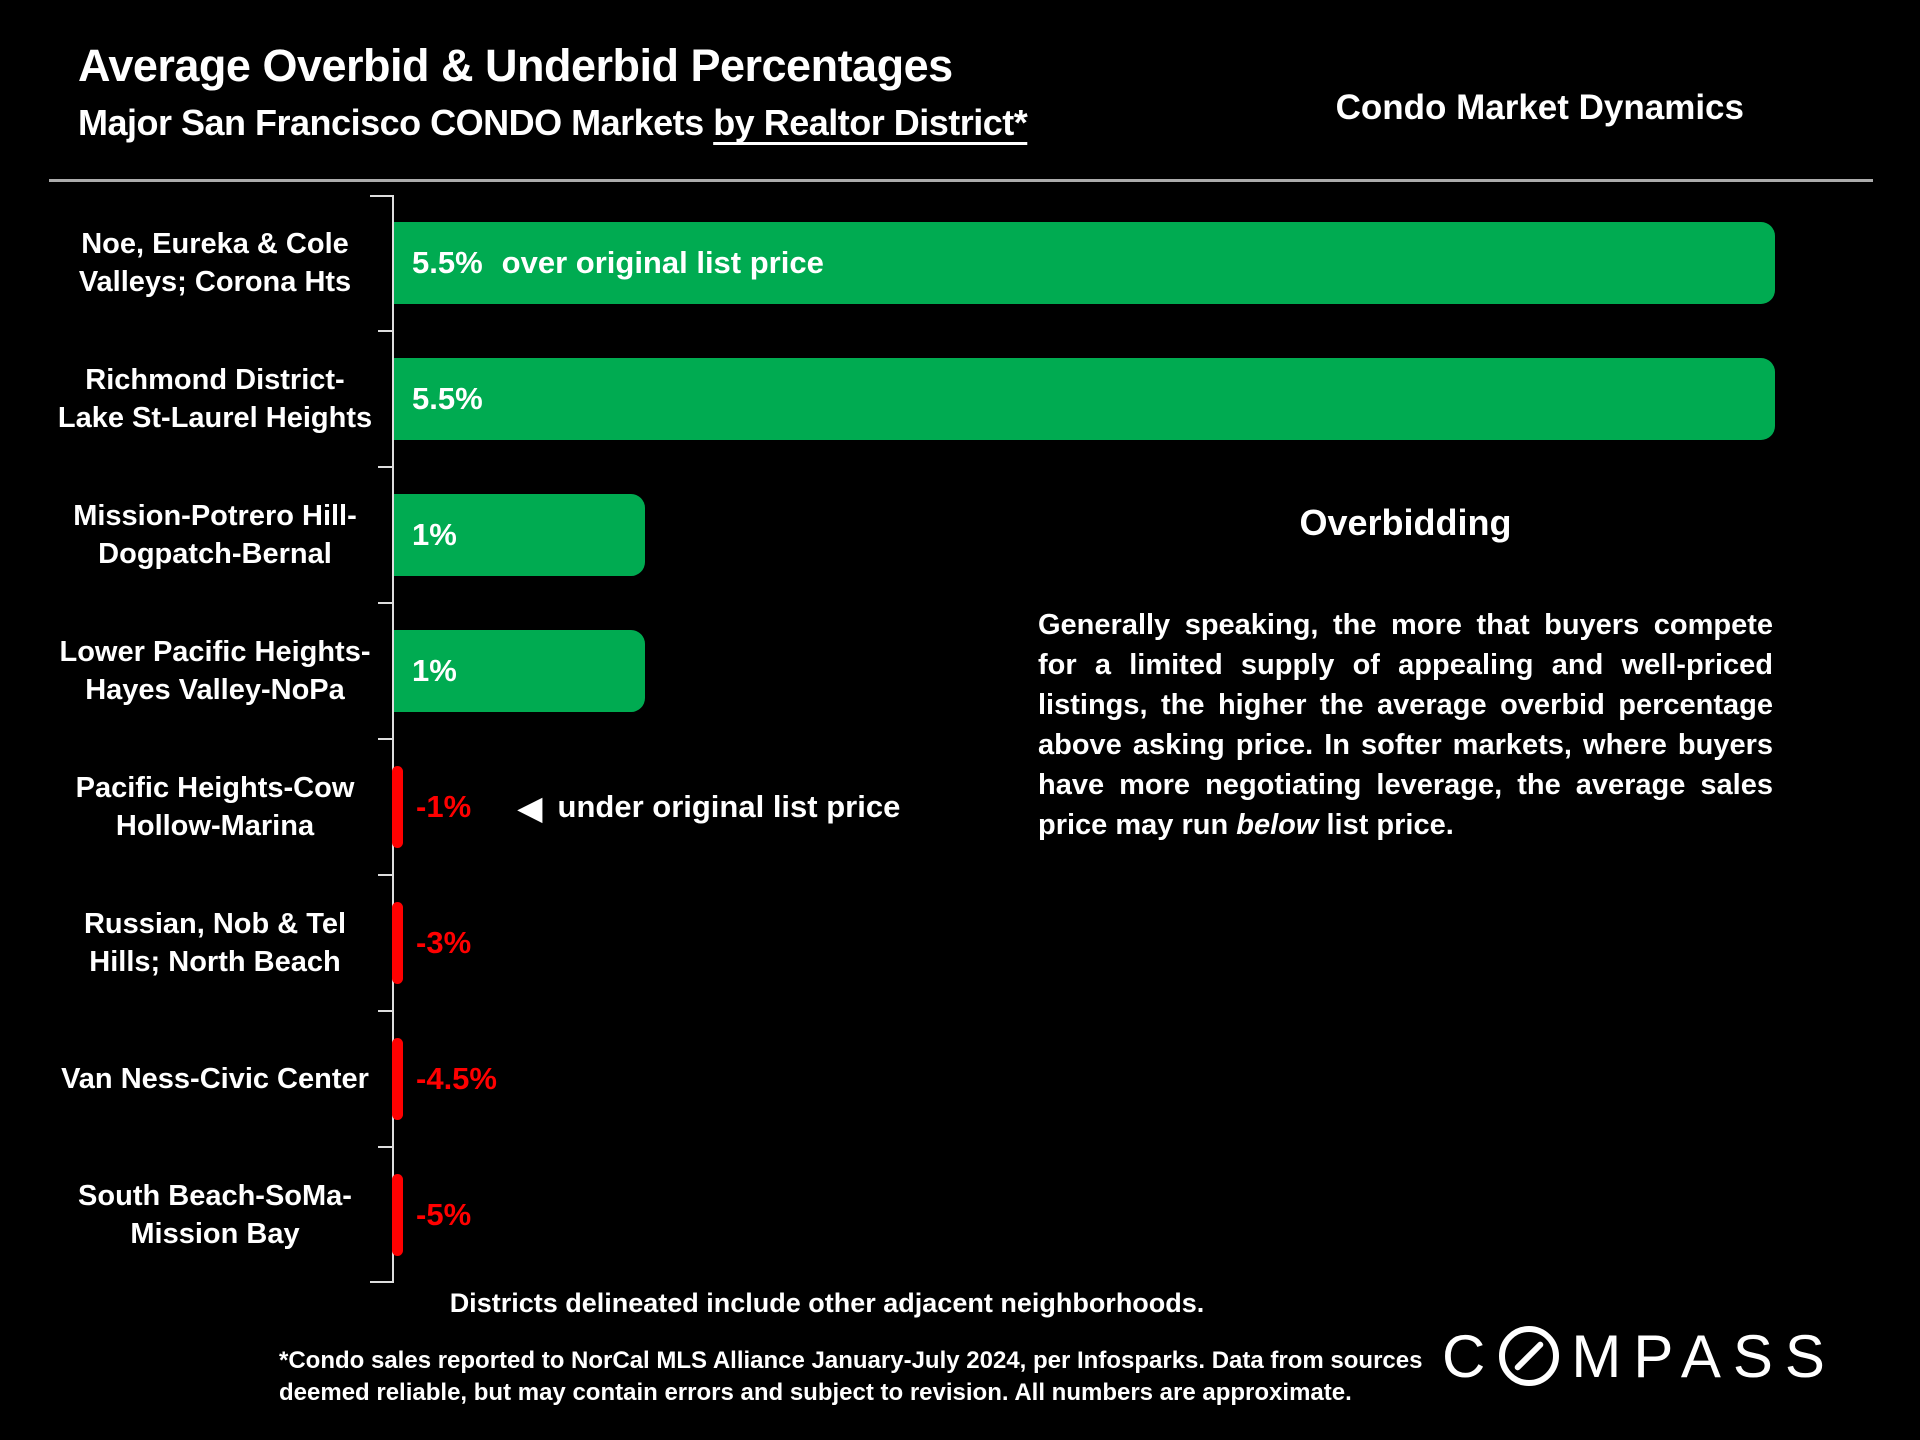 The height and width of the screenshot is (1440, 1920). Describe the element at coordinates (1156, 1079) in the screenshot. I see `plot-area: -4.5%` at that location.